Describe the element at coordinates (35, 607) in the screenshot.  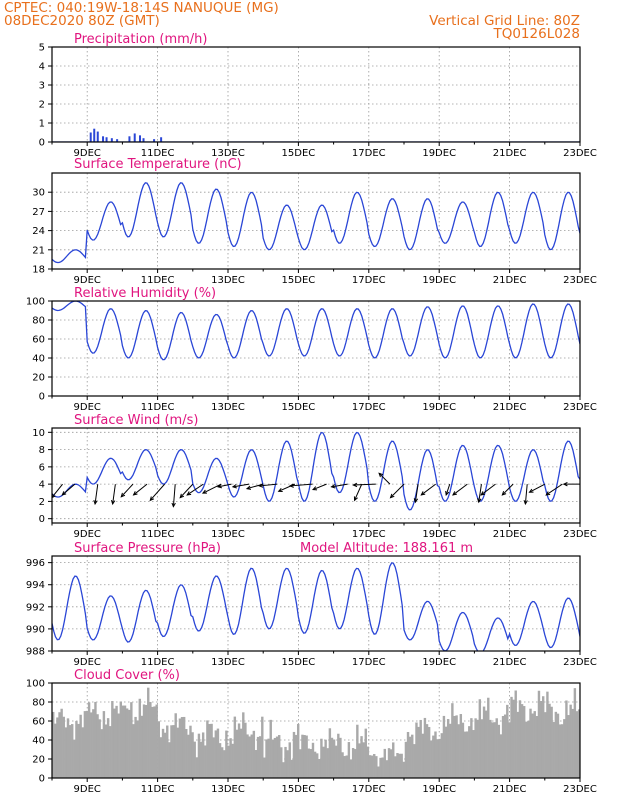
I see `press-ytick-label: 992` at that location.